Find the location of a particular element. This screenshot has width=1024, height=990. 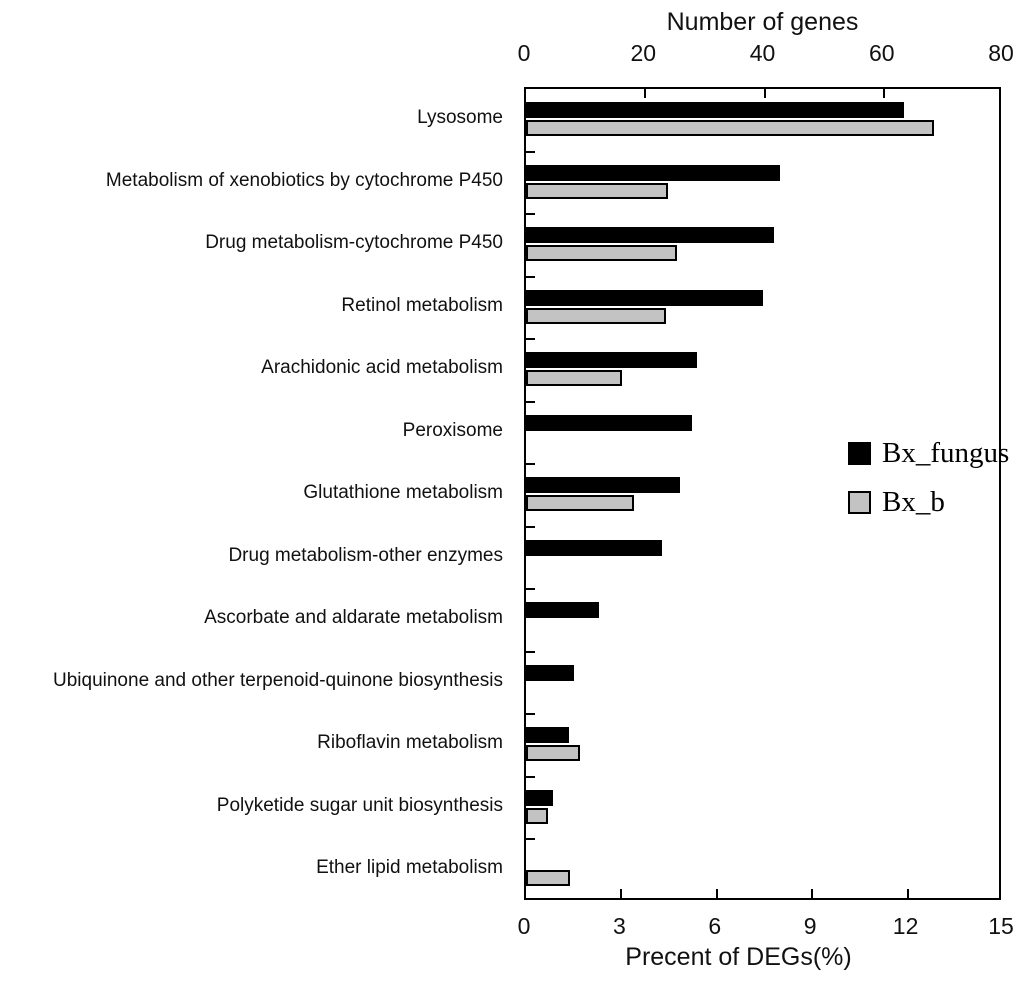

bottom-tick-label: 12 is located at coordinates (905, 926).